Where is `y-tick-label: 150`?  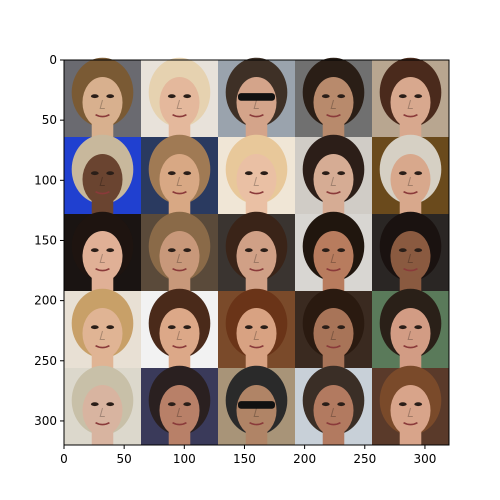 y-tick-label: 150 is located at coordinates (45, 240).